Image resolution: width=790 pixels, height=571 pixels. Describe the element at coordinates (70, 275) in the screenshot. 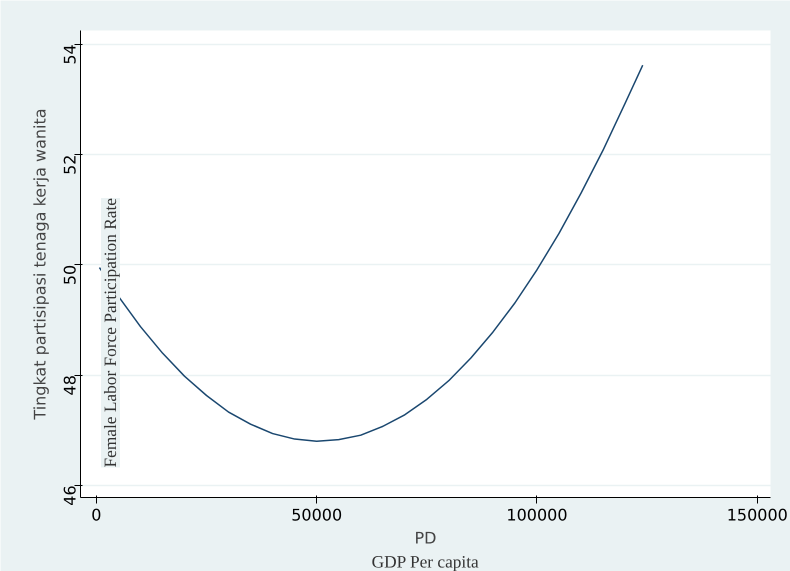

I see `y-tick-label: 50` at that location.